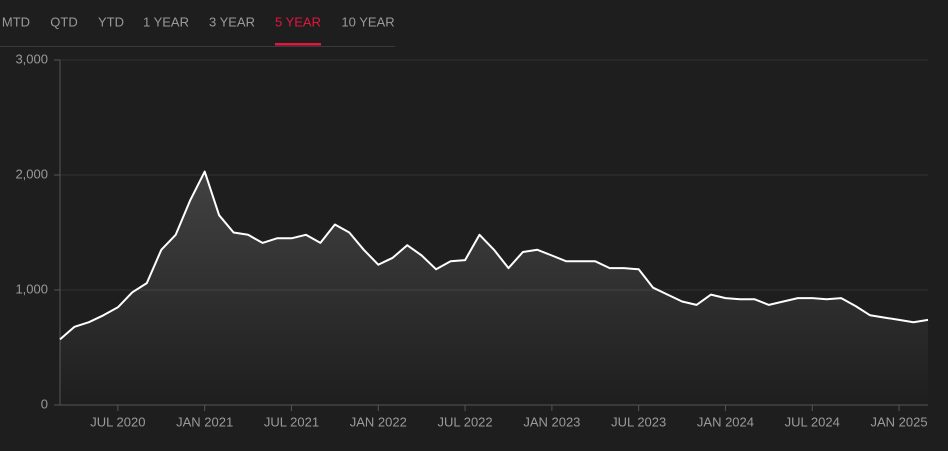  What do you see at coordinates (204, 421) in the screenshot?
I see `x-tick-label: JAN 2021` at bounding box center [204, 421].